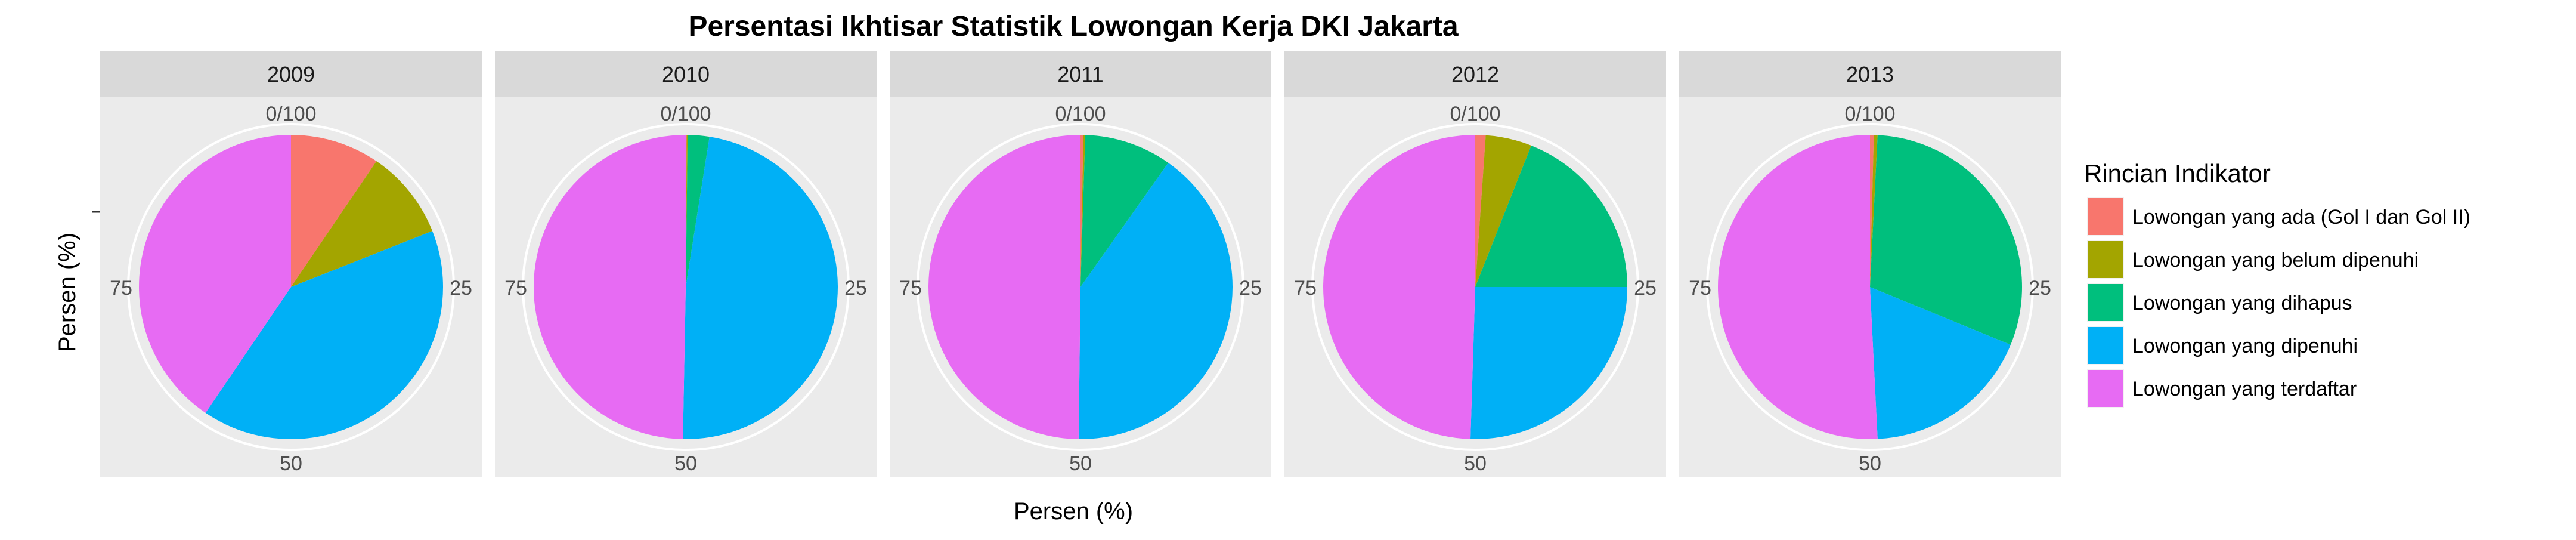  What do you see at coordinates (2301, 217) in the screenshot?
I see `legend-label: Lowongan yang ada (Gol I dan Gol II)` at bounding box center [2301, 217].